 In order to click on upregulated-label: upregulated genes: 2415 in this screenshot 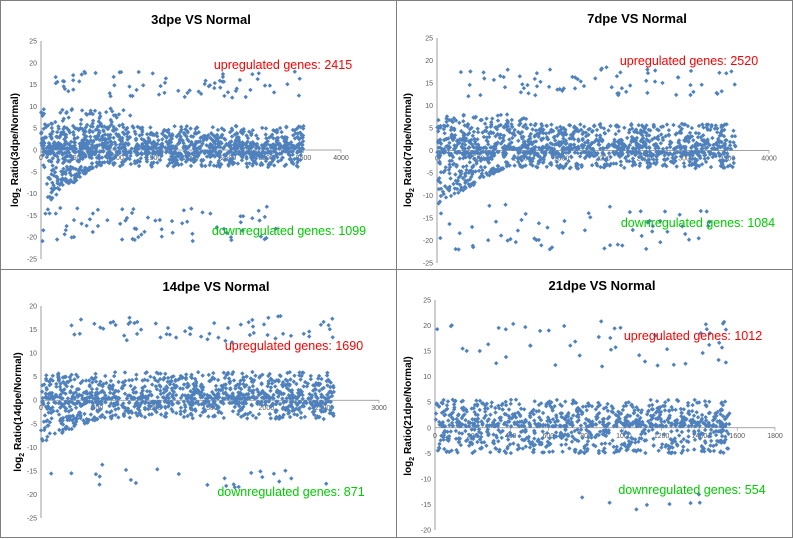, I will do `click(283, 65)`.